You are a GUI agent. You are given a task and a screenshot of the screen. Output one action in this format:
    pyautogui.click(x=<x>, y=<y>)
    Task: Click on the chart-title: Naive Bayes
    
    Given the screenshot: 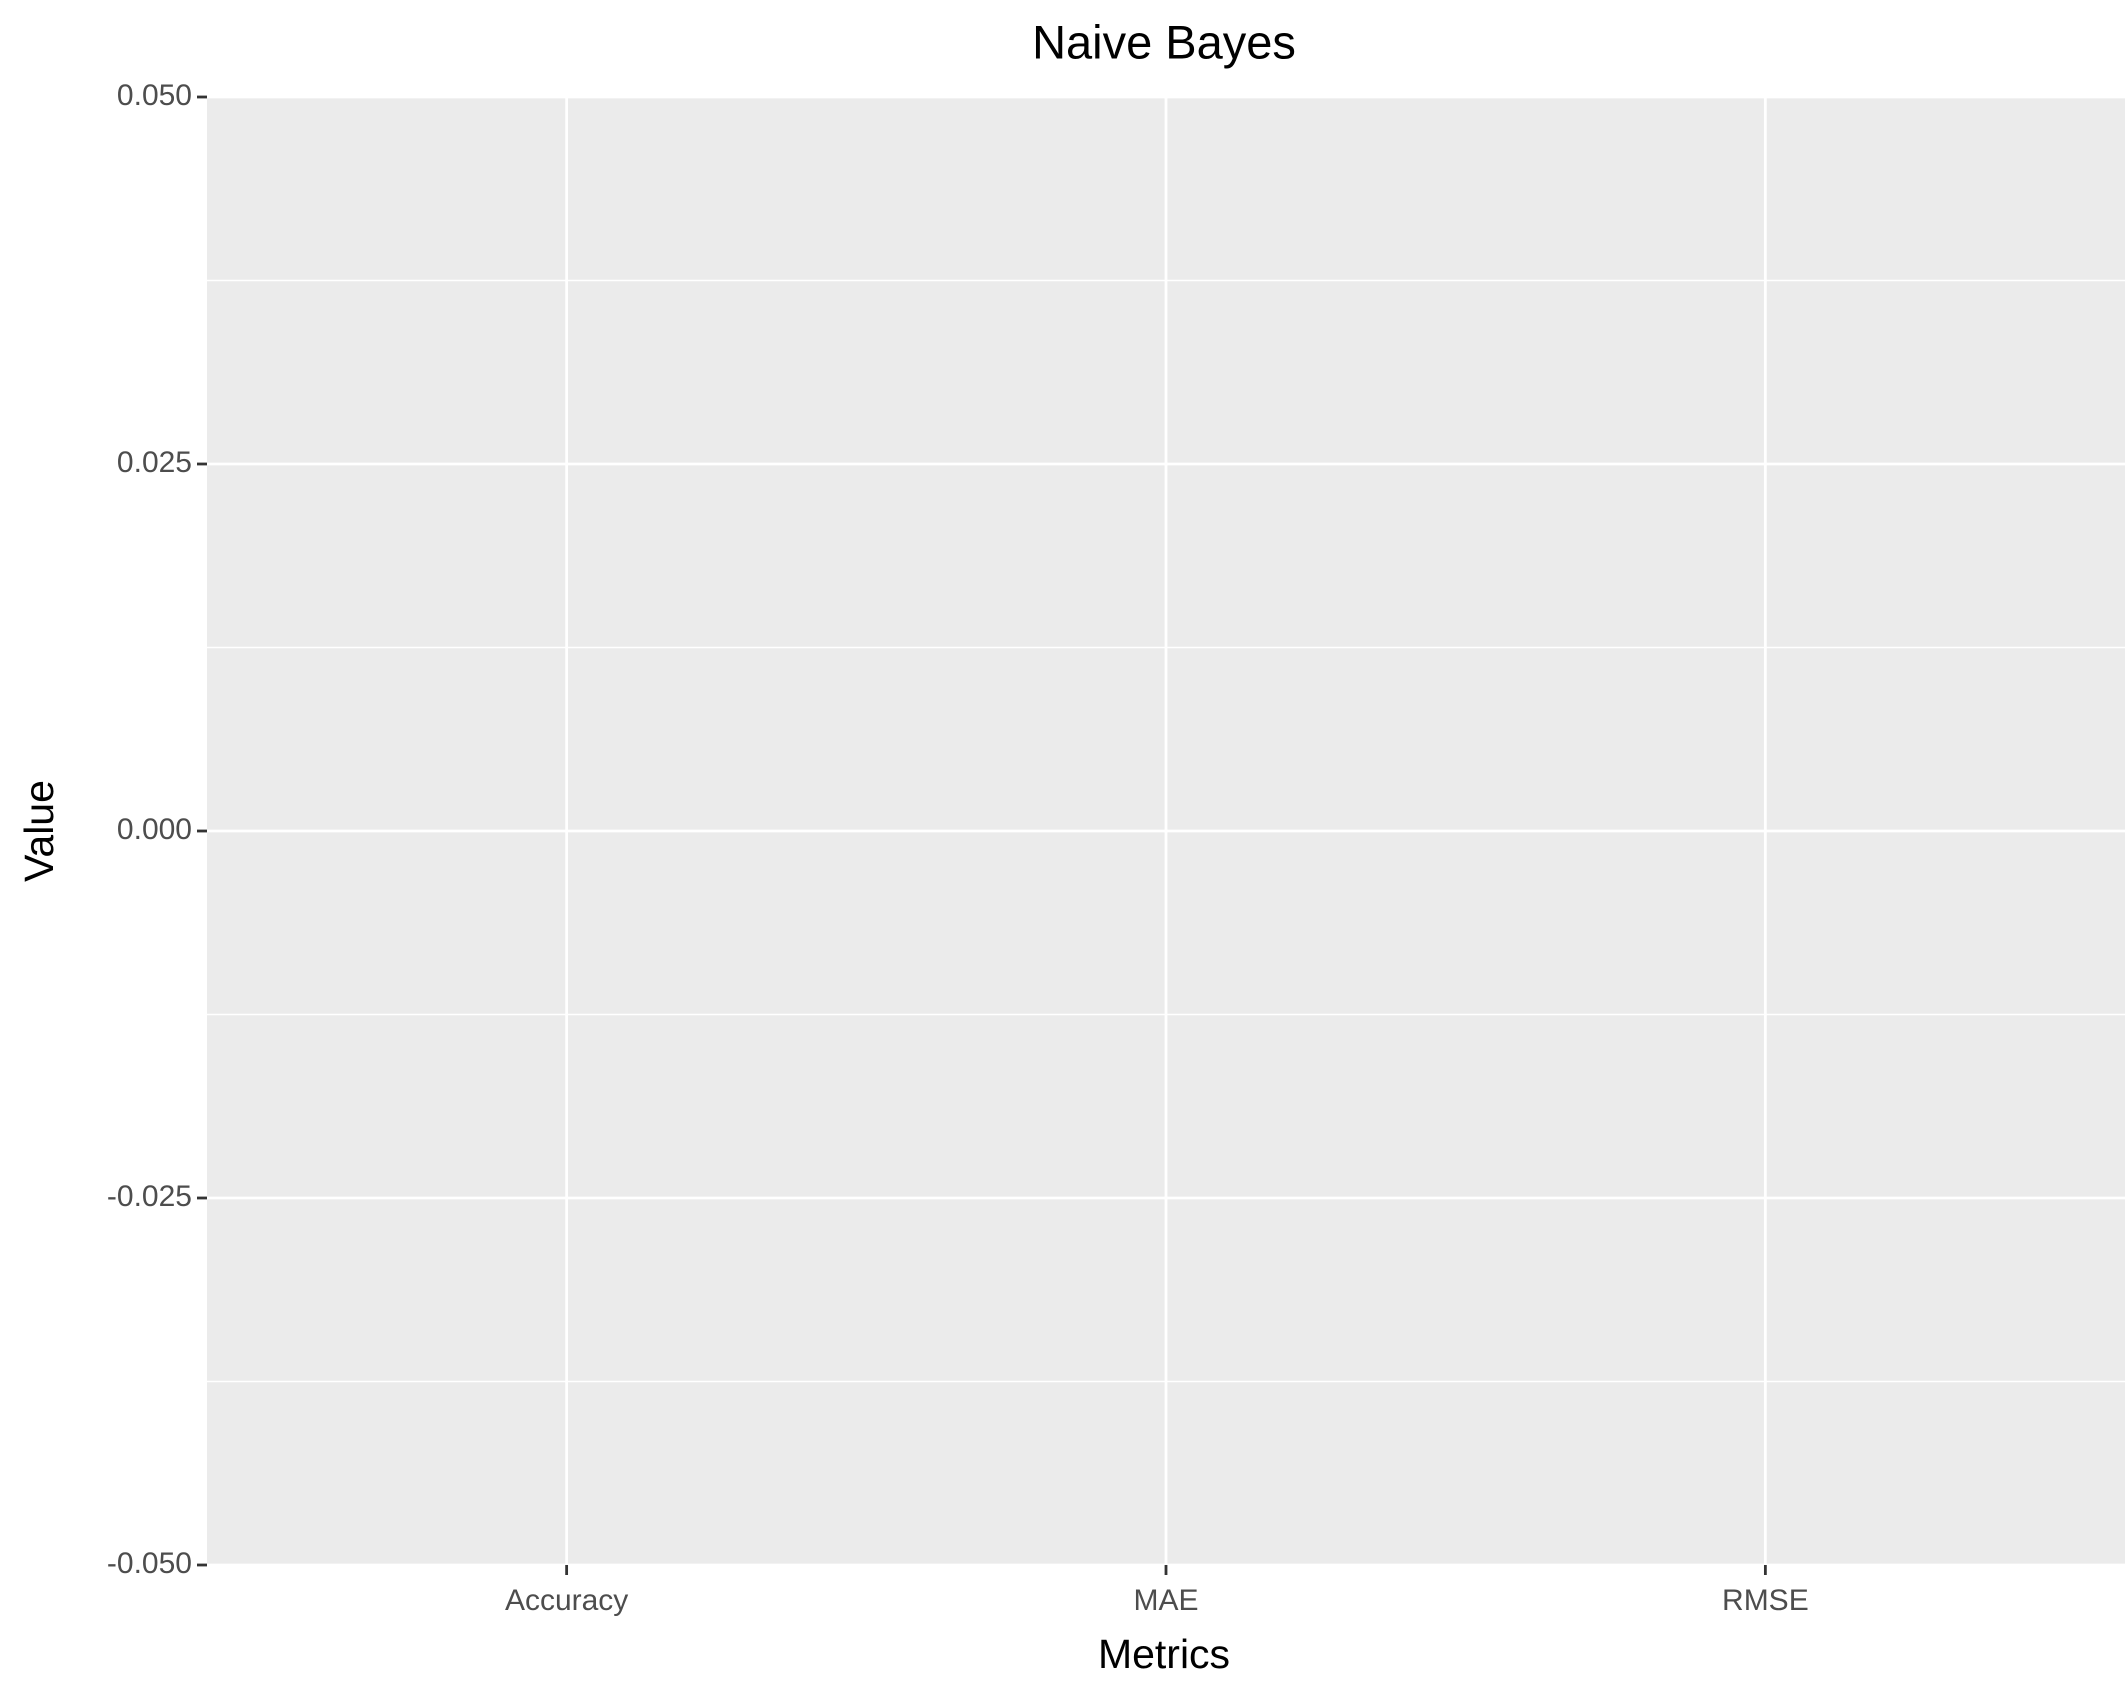 What is the action you would take?
    pyautogui.click(x=1164, y=41)
    